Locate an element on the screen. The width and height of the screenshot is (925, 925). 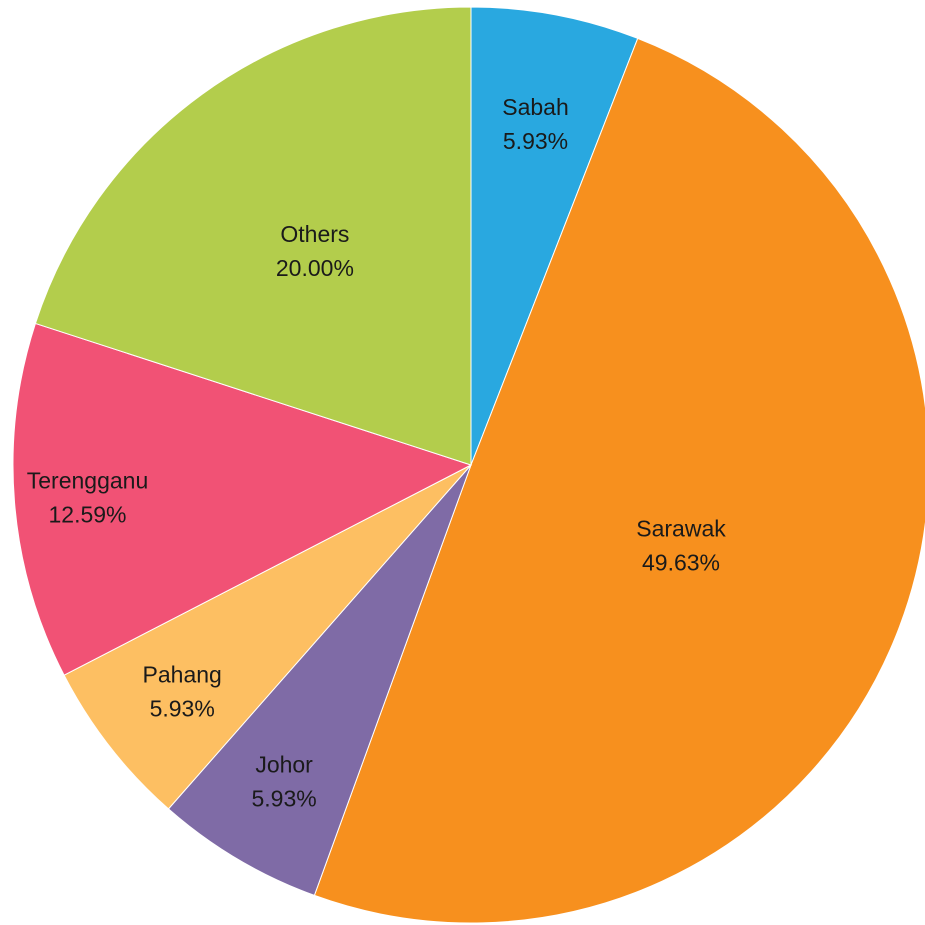
pie-slice-sabah is located at coordinates (554, 236).